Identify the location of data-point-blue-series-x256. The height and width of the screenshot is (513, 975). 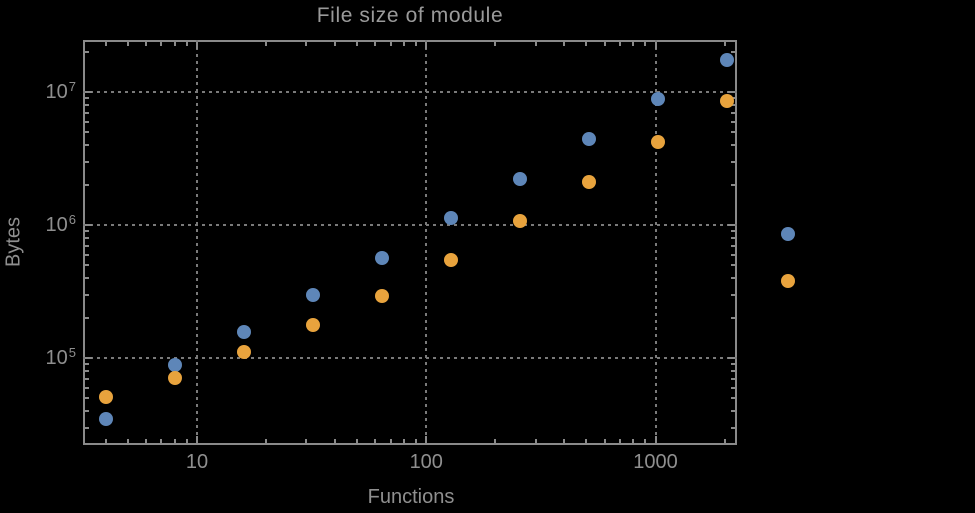
(519, 178).